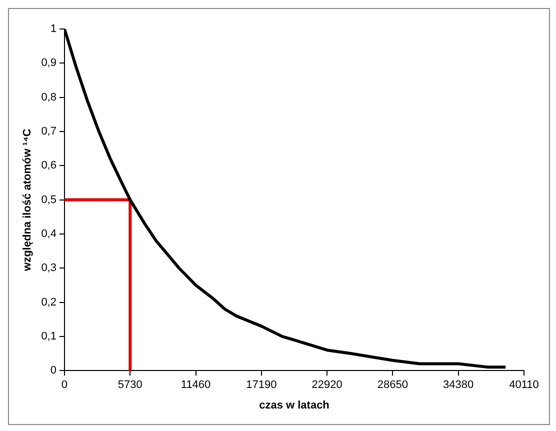 The width and height of the screenshot is (556, 431). What do you see at coordinates (261, 385) in the screenshot?
I see `x-tick-label: 17190` at bounding box center [261, 385].